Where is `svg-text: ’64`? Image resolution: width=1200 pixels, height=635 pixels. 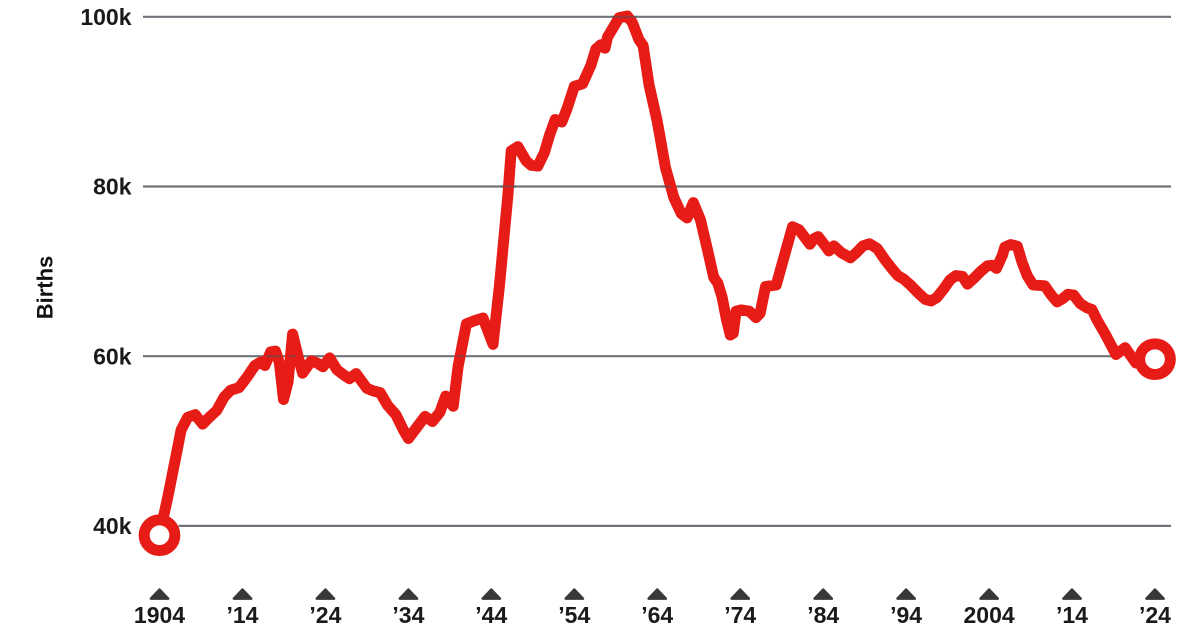
svg-text: ’64 is located at coordinates (657, 615).